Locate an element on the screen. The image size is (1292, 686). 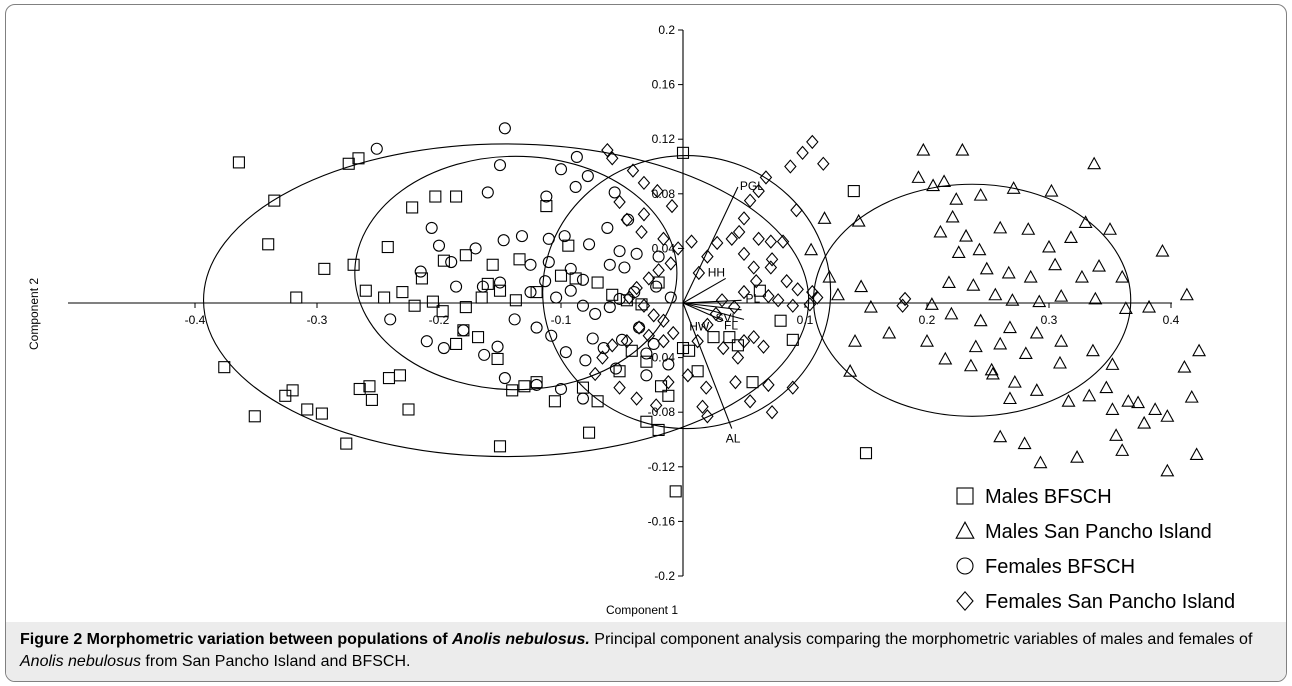
legend-label: Females San Pancho Island is located at coordinates (1110, 602).